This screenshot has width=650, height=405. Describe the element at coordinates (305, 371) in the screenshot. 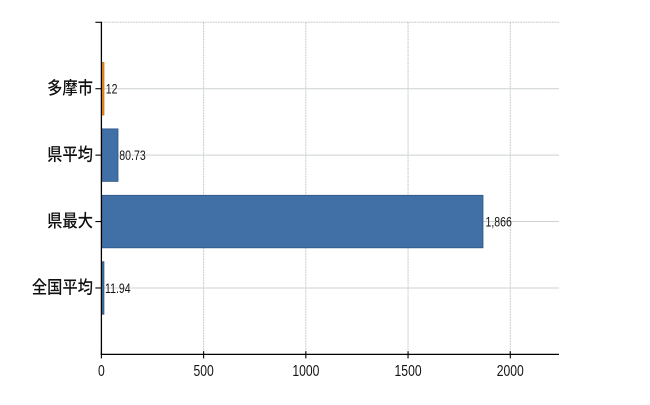

I see `svg-text: 1000` at that location.